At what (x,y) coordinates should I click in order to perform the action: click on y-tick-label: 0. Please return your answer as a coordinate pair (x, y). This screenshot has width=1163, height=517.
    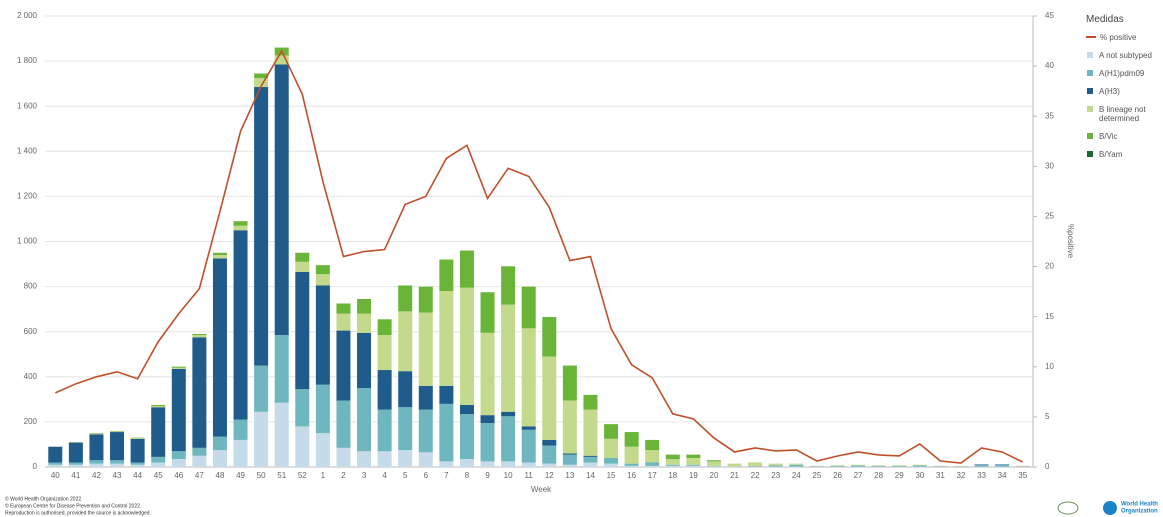
    Looking at the image, I should click on (35, 466).